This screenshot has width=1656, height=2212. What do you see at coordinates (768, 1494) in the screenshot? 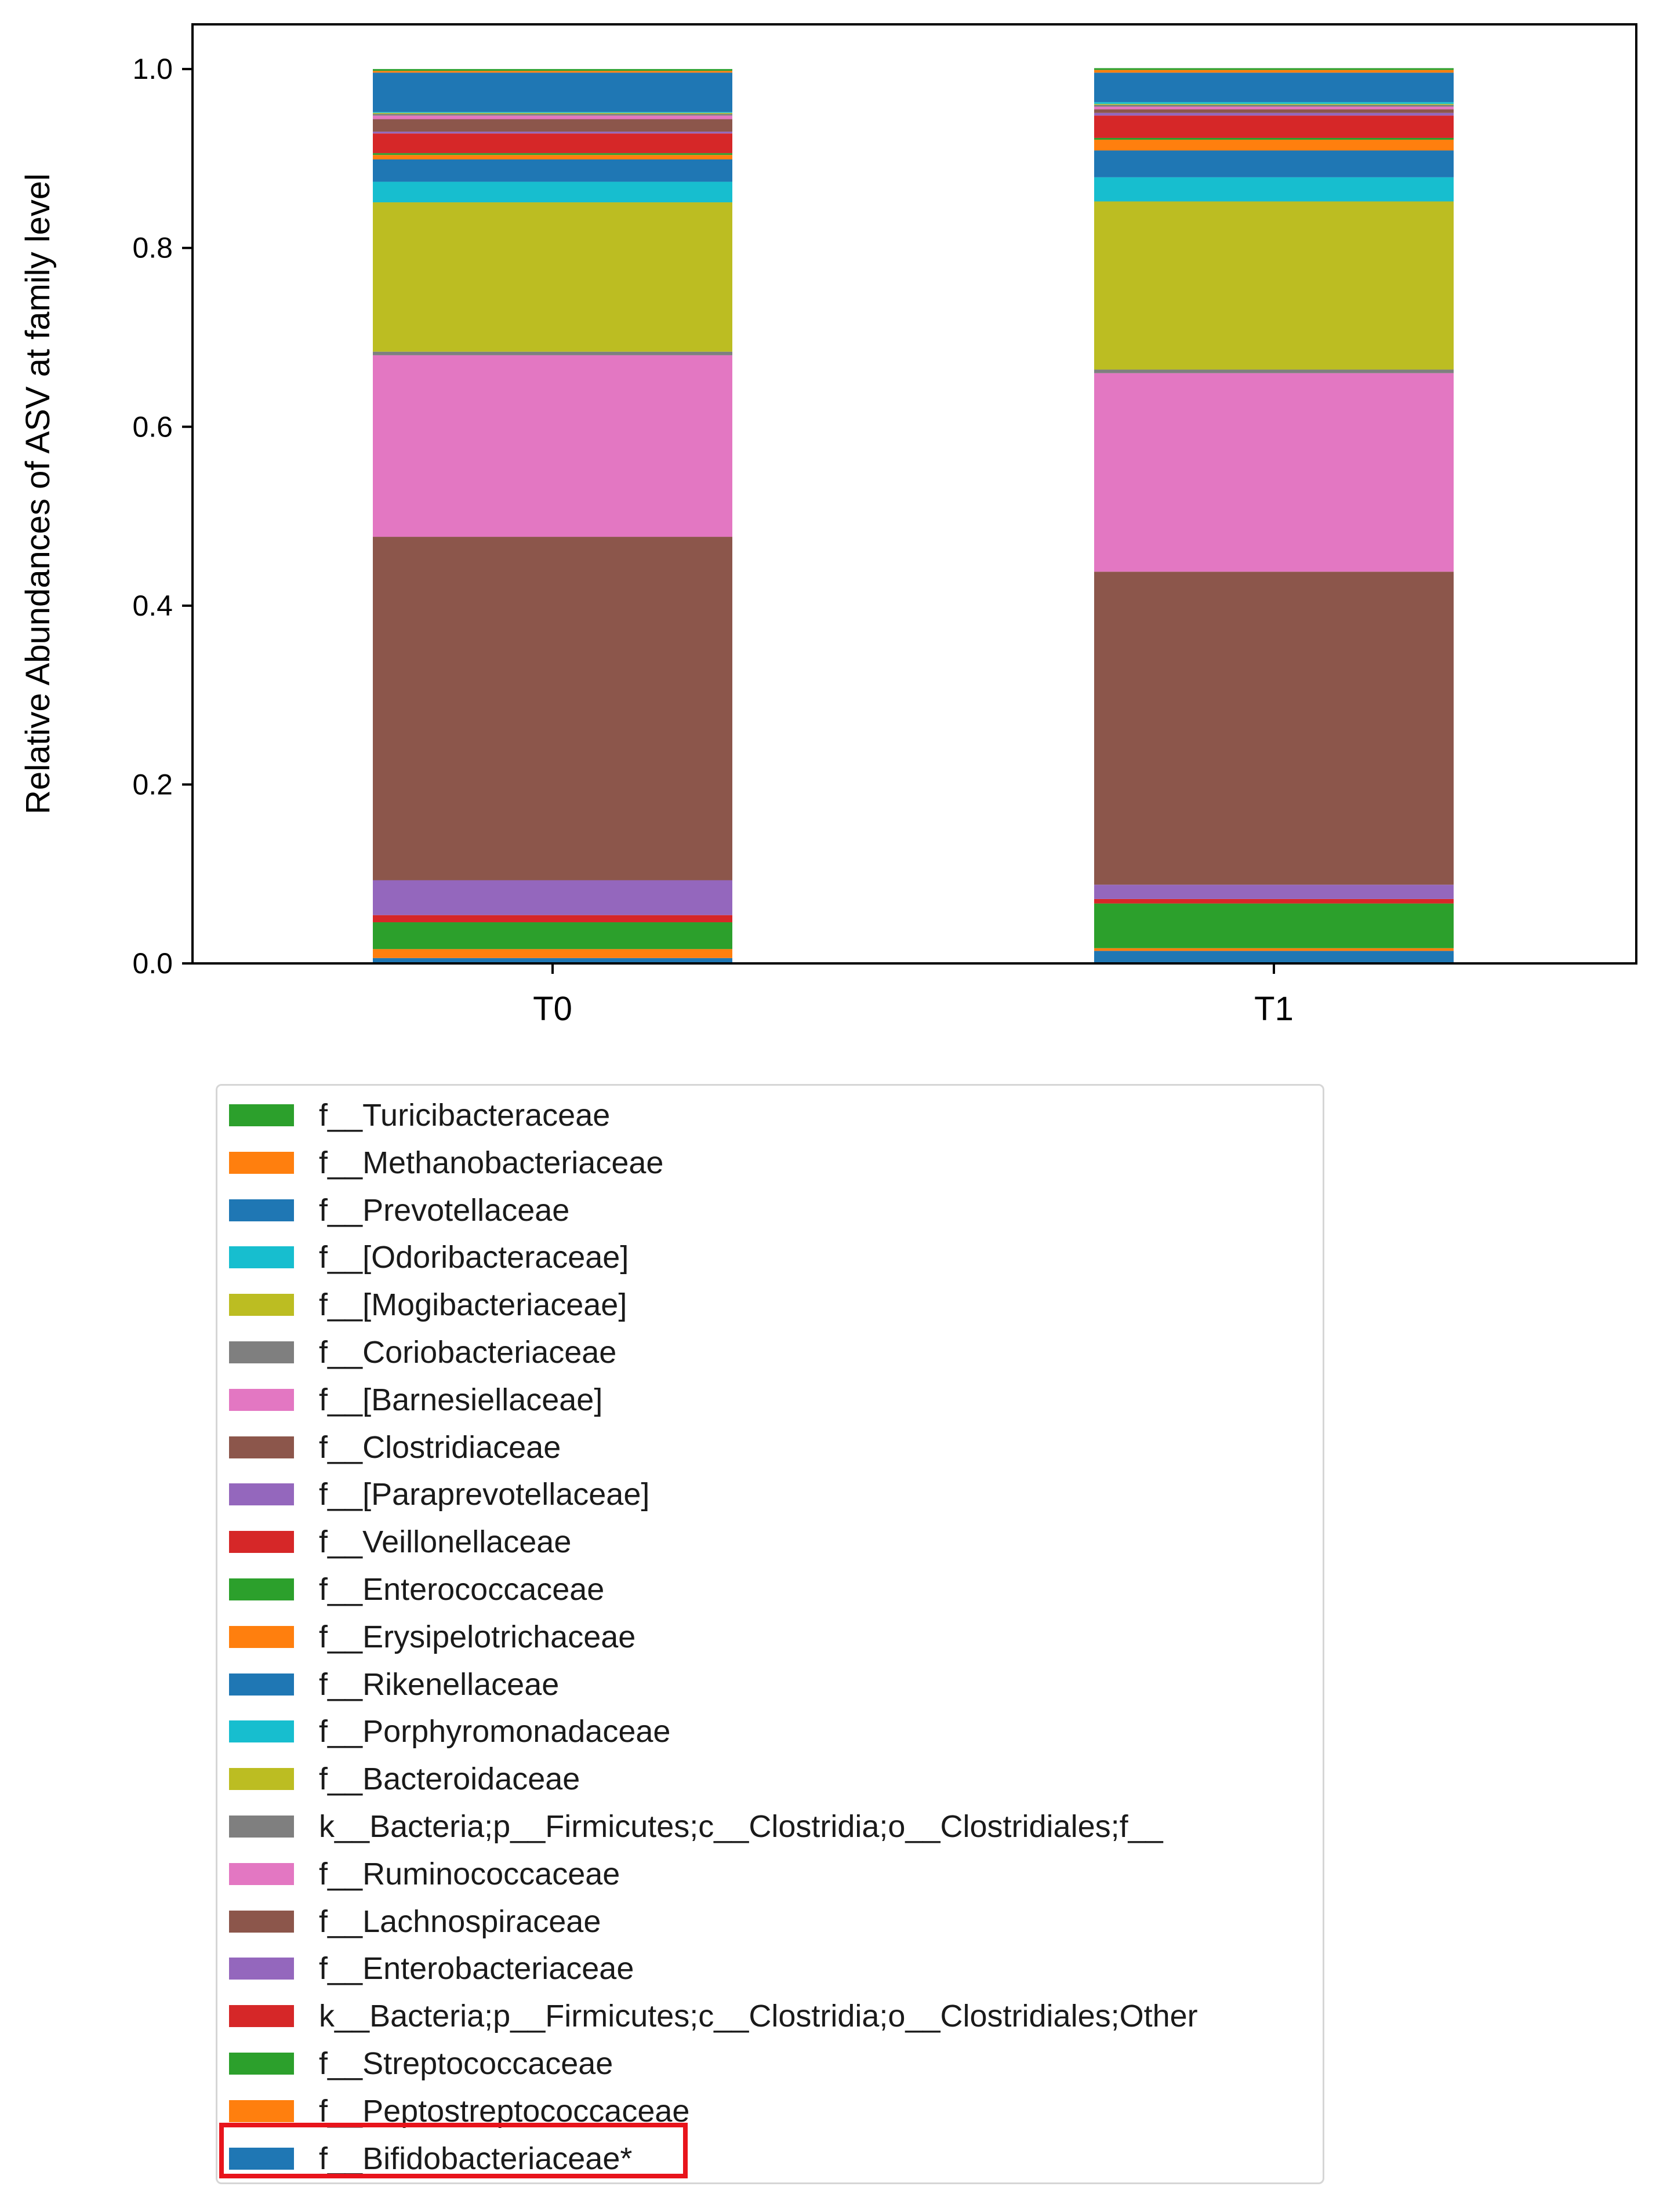
I see `legend-item: f__[Paraprevotellaceae]` at bounding box center [768, 1494].